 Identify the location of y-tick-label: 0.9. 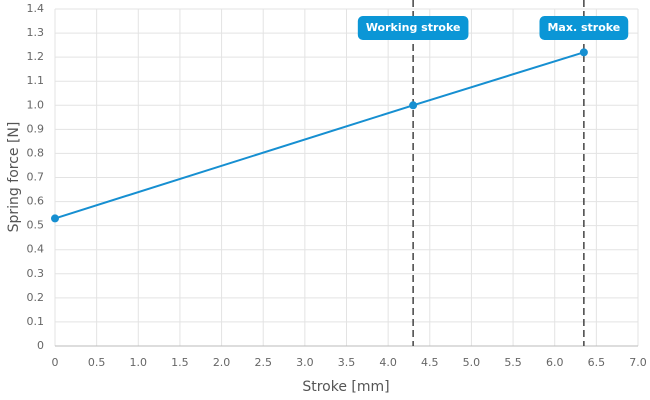
(36, 128).